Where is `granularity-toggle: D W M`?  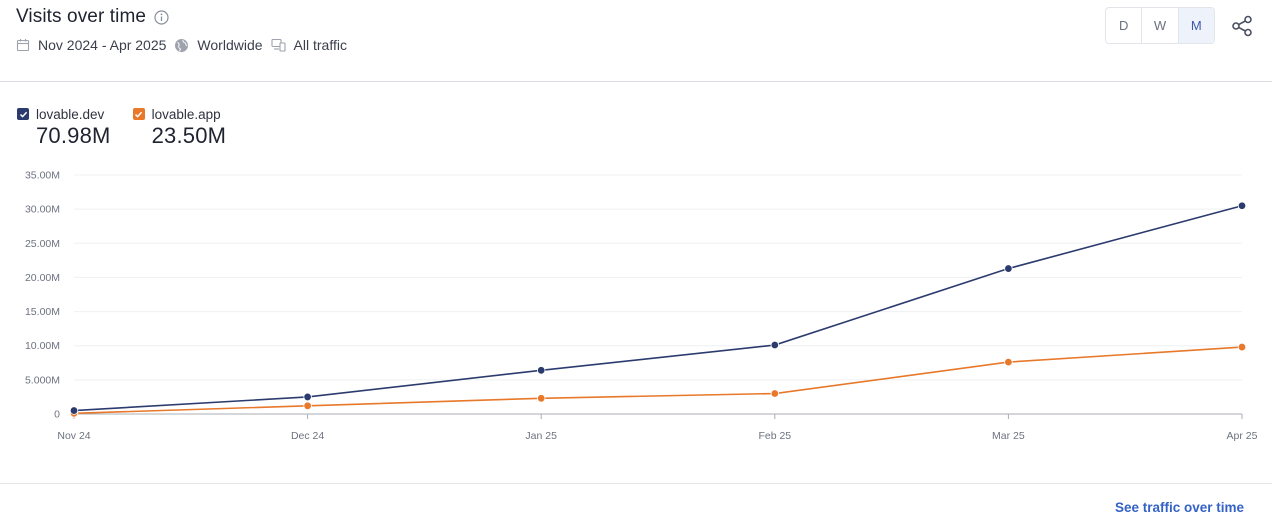 granularity-toggle: D W M is located at coordinates (1160, 25).